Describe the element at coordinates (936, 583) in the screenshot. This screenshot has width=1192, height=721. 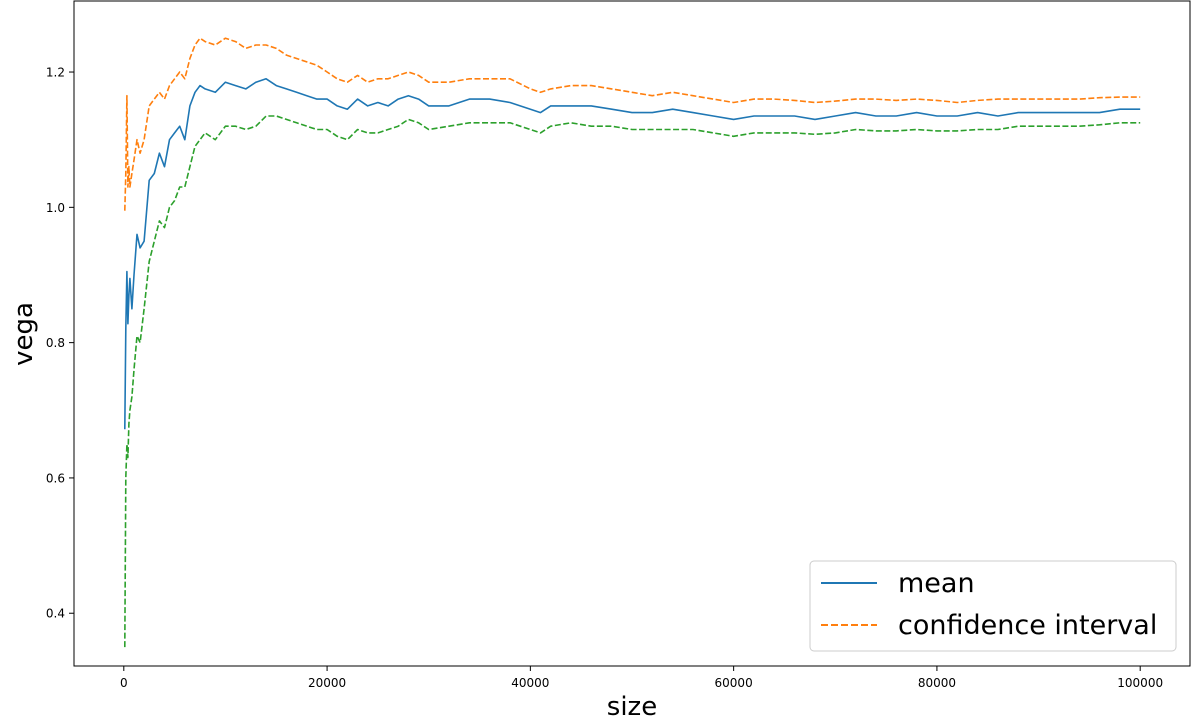
I see `legend-label-mean: mean` at that location.